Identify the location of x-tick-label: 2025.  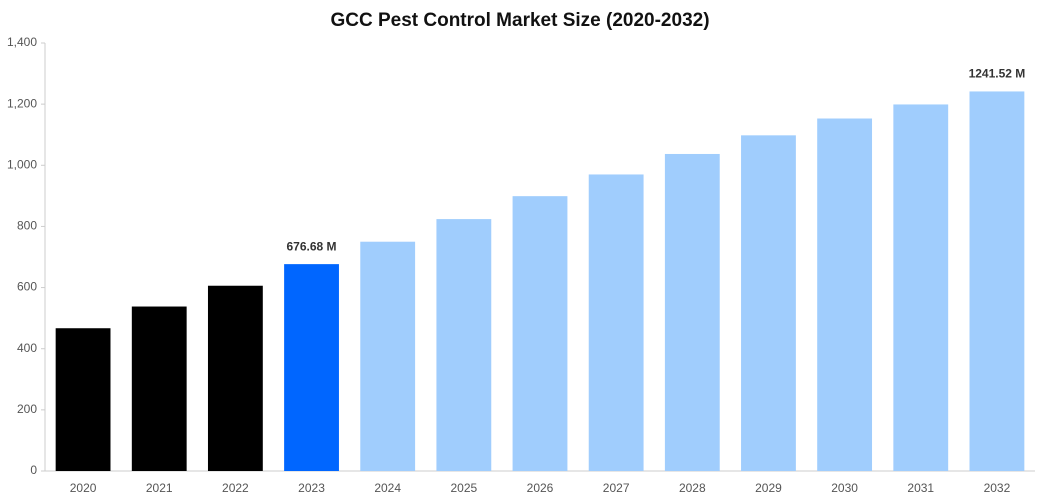
(463, 488).